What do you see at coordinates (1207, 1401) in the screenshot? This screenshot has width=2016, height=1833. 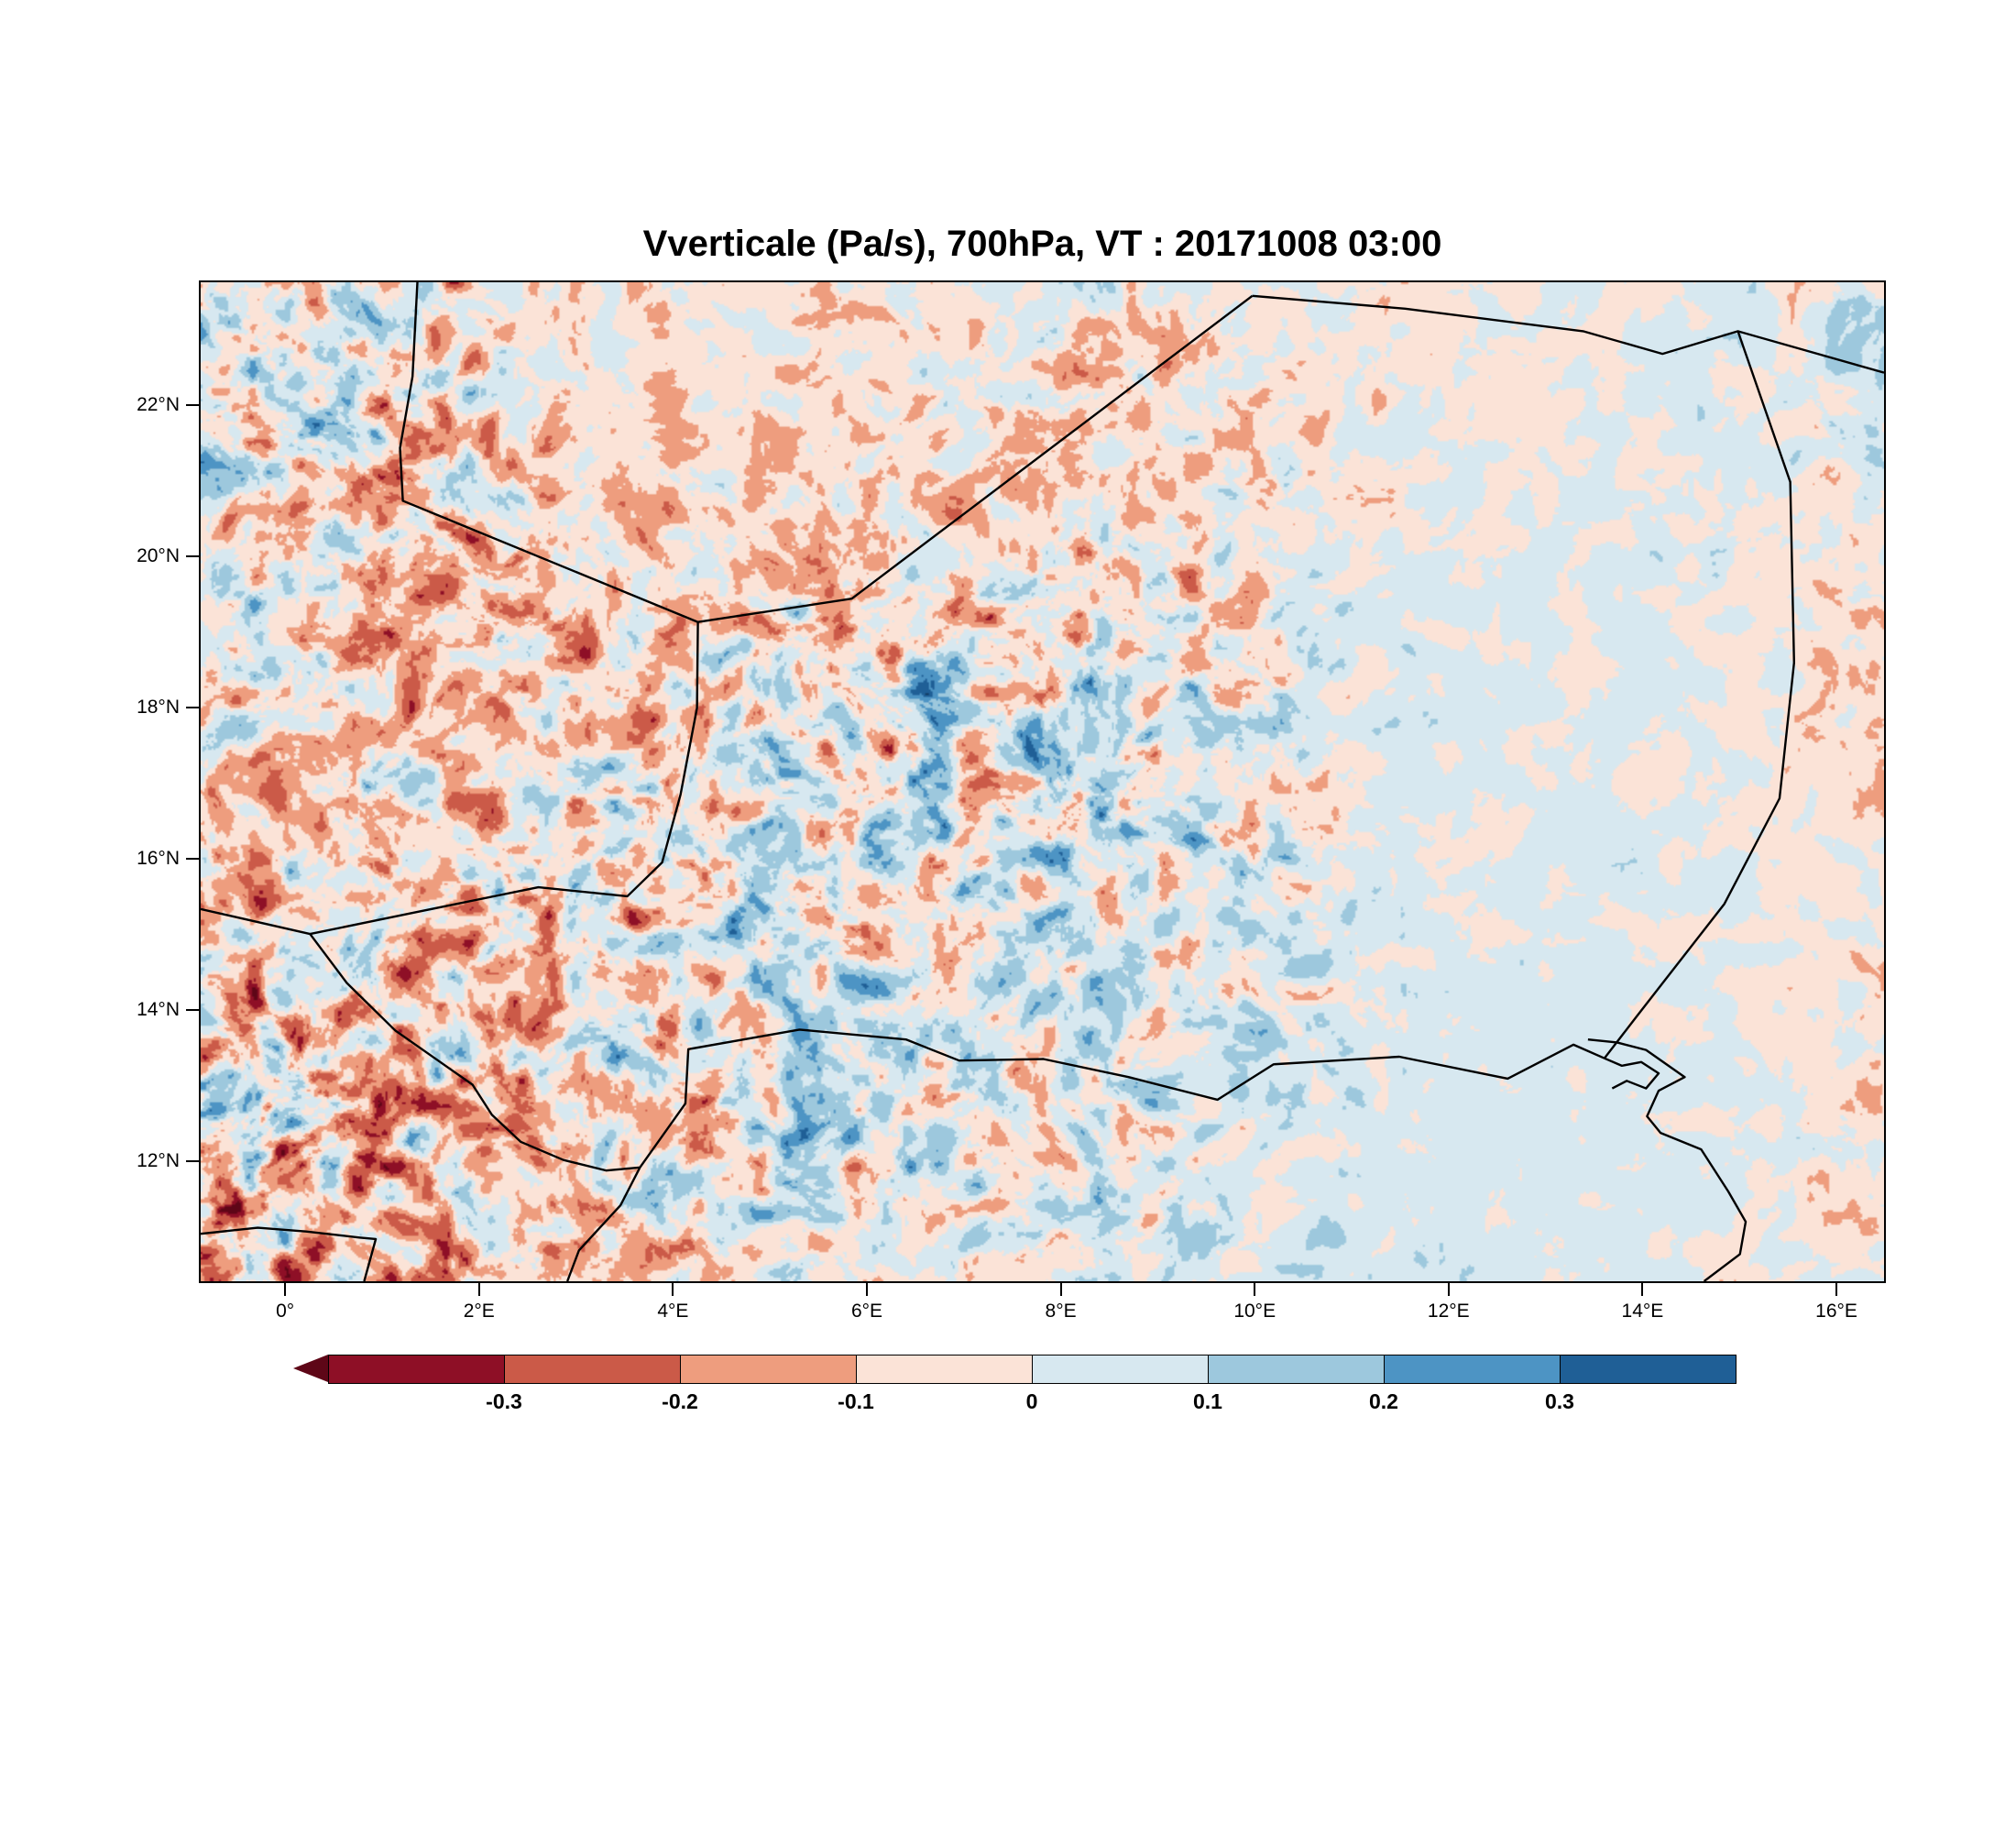 I see `colorbar-label: 0.1` at bounding box center [1207, 1401].